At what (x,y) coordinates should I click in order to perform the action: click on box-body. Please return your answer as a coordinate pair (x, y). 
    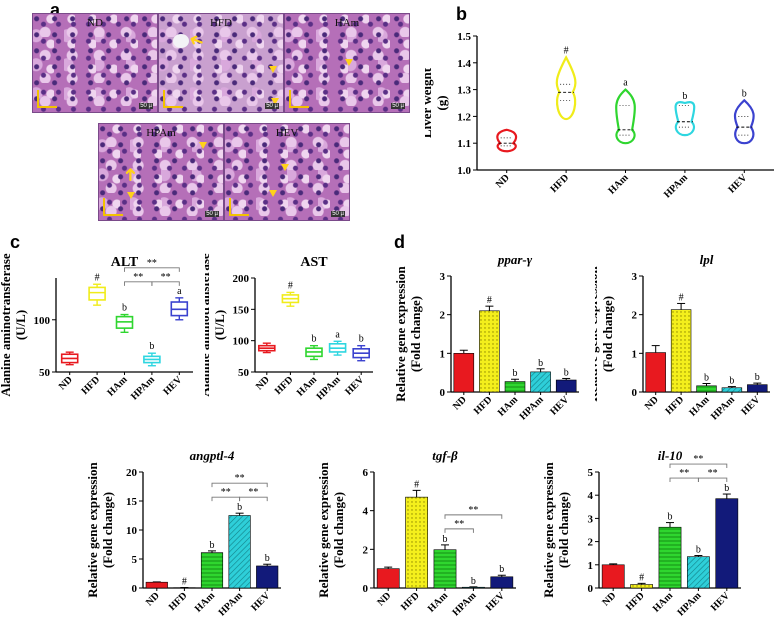
    Looking at the image, I should click on (97, 293).